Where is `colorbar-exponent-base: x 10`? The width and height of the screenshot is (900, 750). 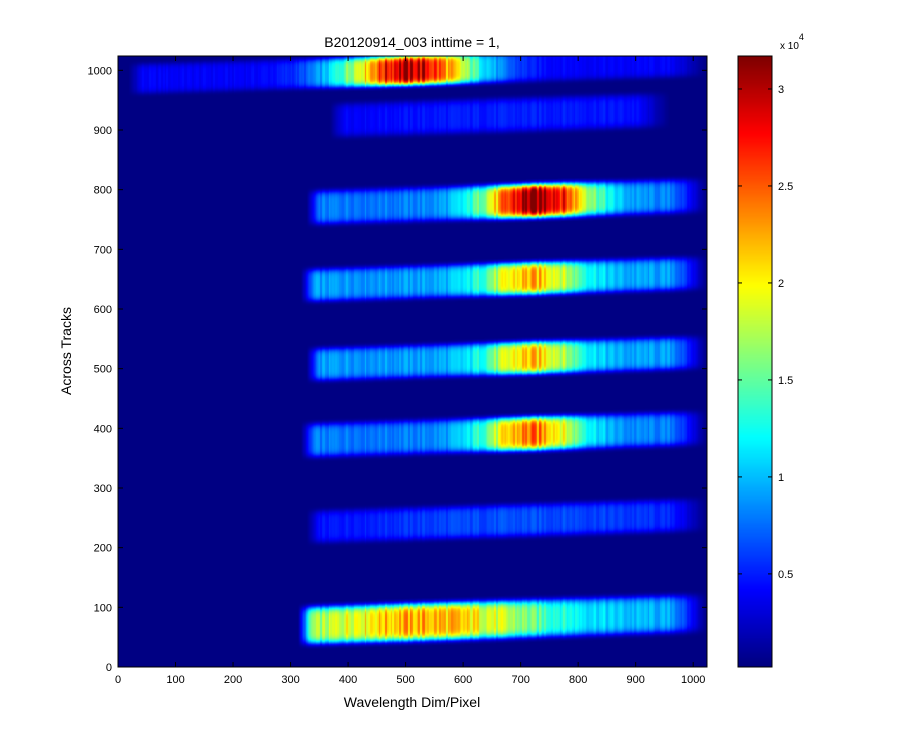
colorbar-exponent-base: x 10 is located at coordinates (789, 46).